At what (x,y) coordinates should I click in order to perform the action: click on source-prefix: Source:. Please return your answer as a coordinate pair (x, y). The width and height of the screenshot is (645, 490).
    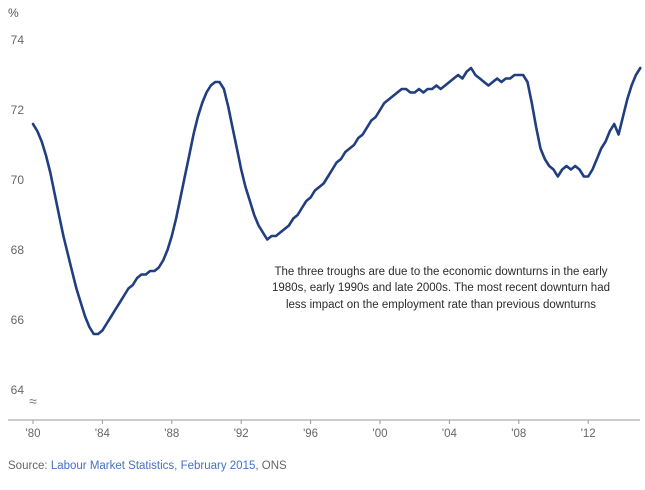
    Looking at the image, I should click on (29, 466).